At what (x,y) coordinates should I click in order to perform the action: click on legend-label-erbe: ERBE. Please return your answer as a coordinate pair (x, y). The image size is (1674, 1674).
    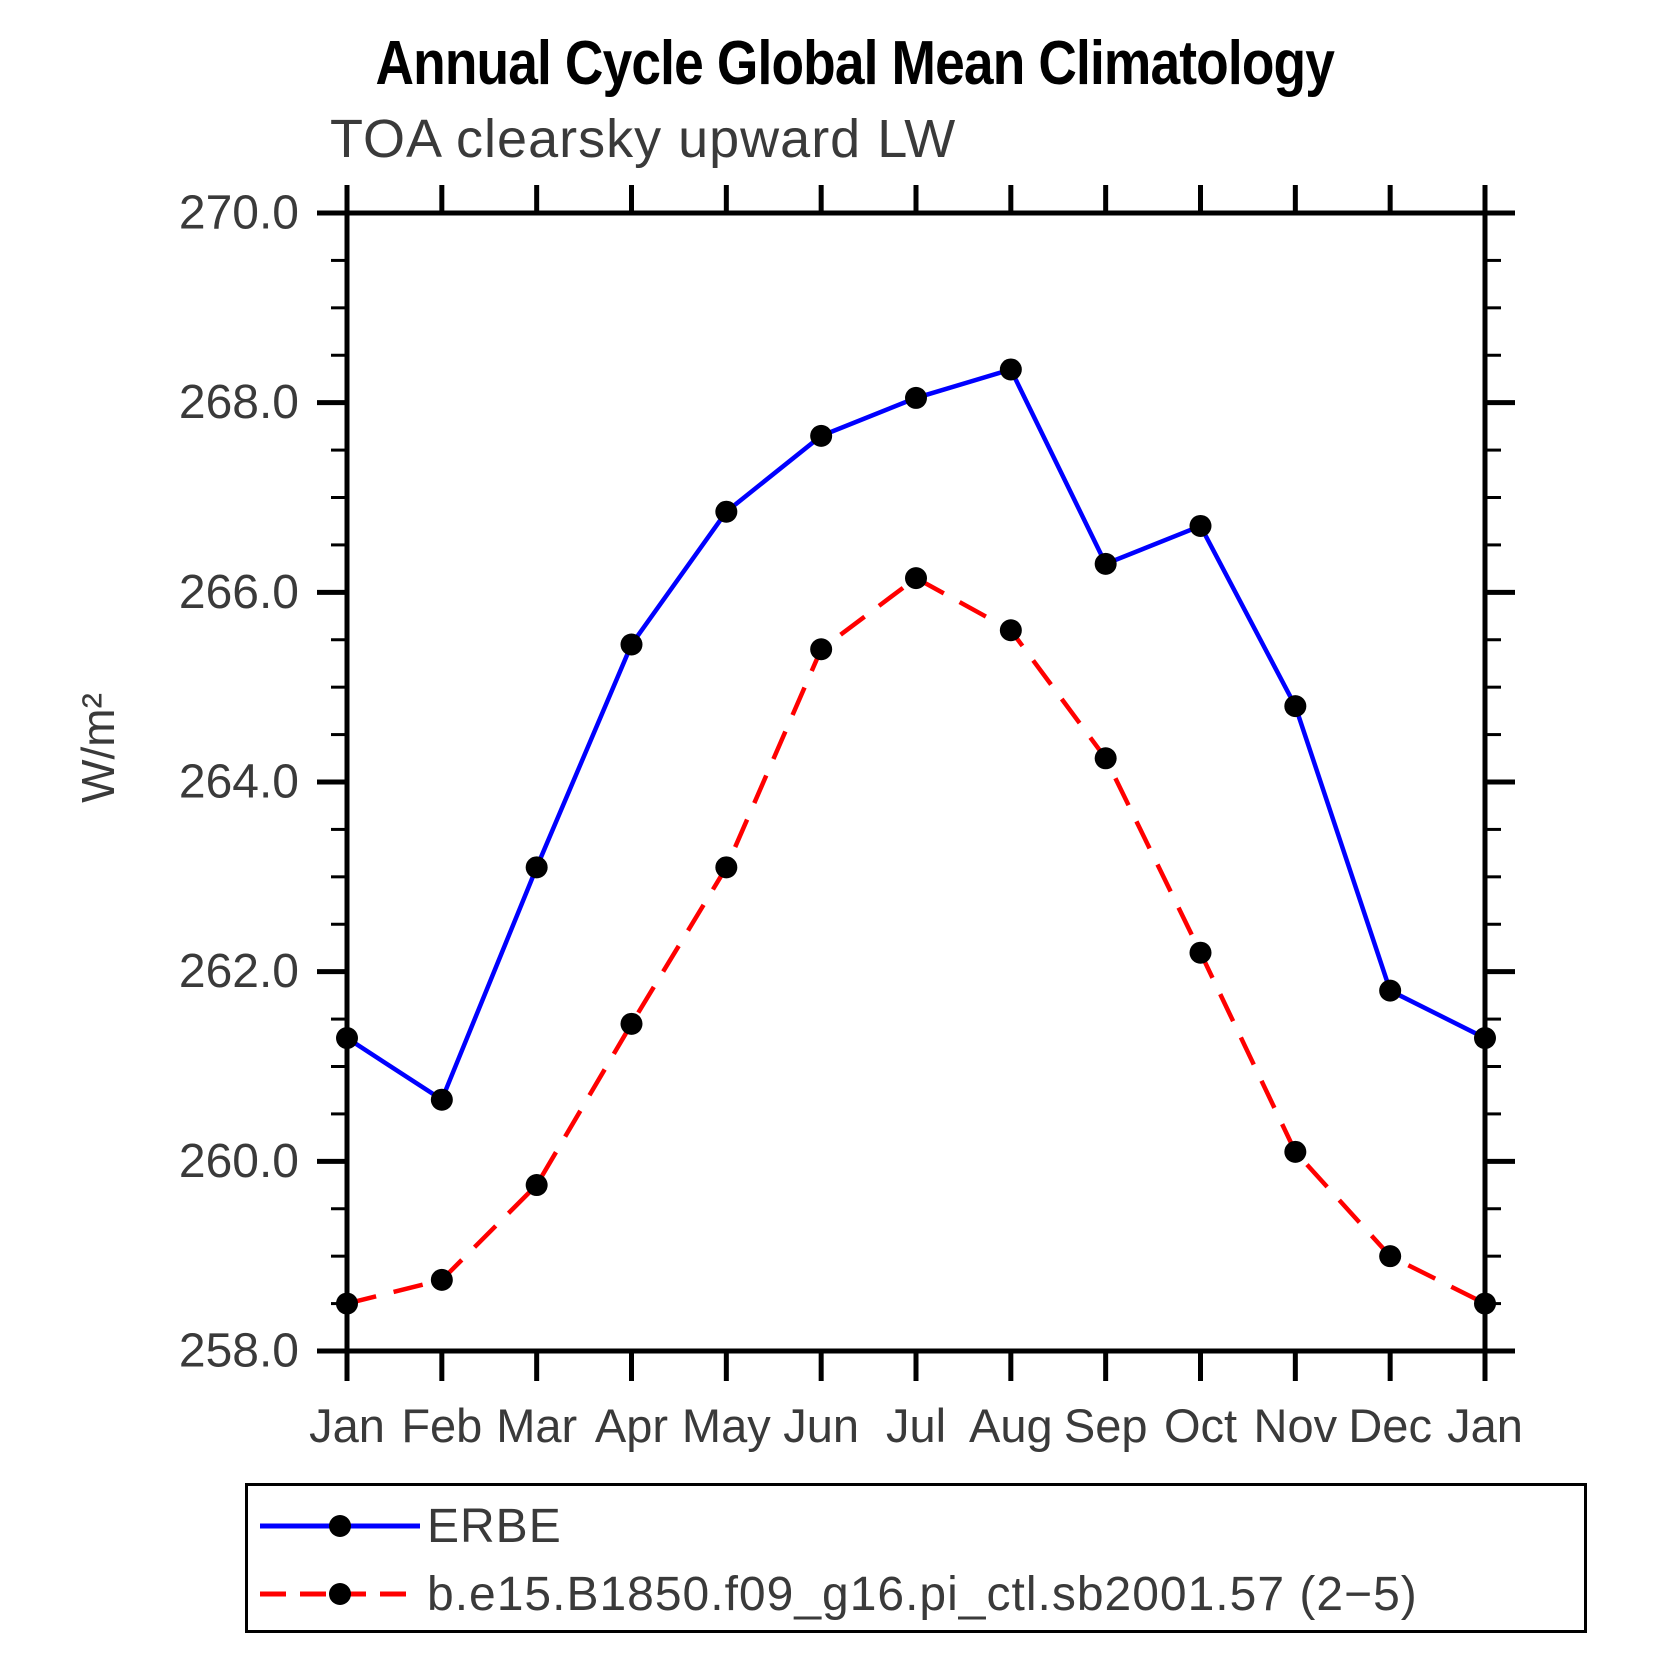
    Looking at the image, I should click on (494, 1526).